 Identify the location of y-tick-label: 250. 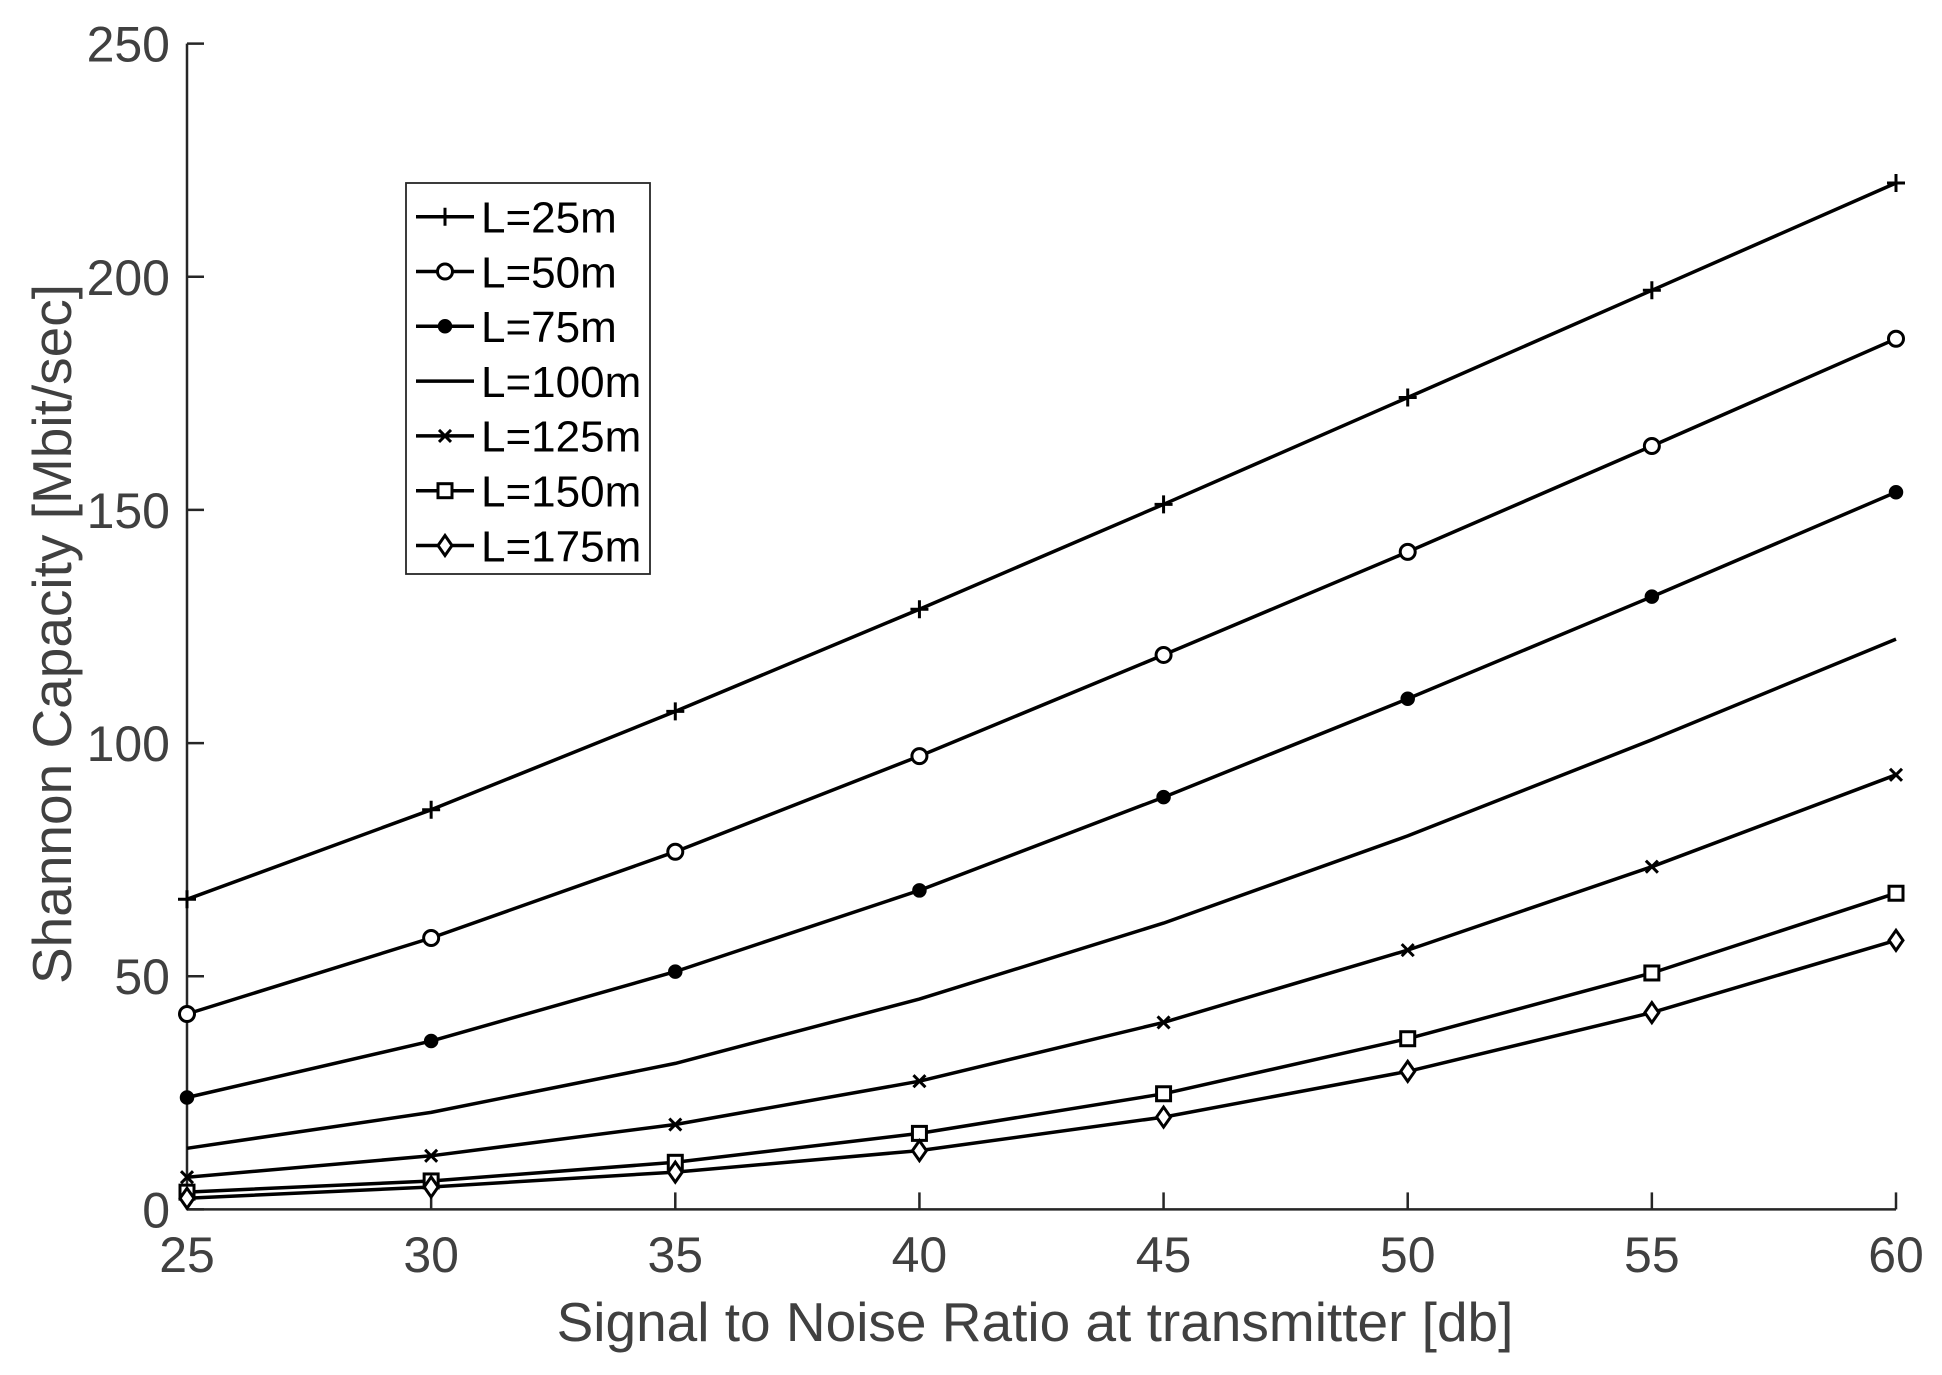
(128, 45).